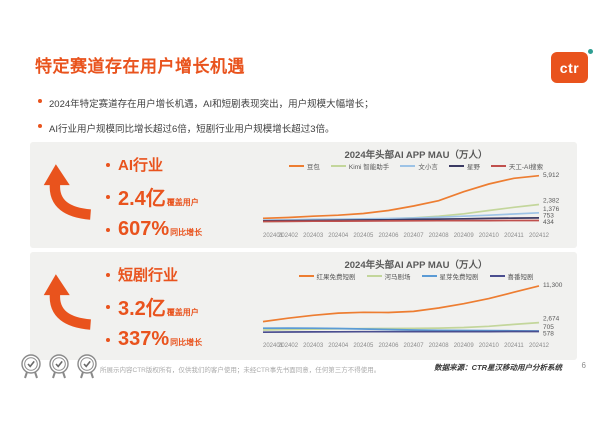  What do you see at coordinates (142, 199) in the screenshot?
I see `covered-users-value: 2.4亿` at bounding box center [142, 199].